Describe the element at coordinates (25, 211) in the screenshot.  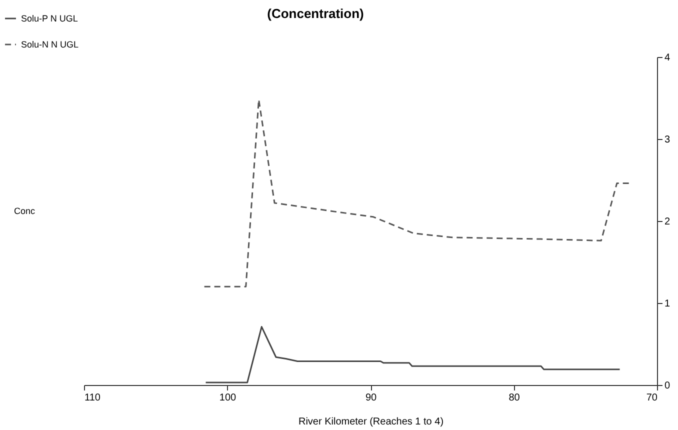
I see `text: Conc` at that location.